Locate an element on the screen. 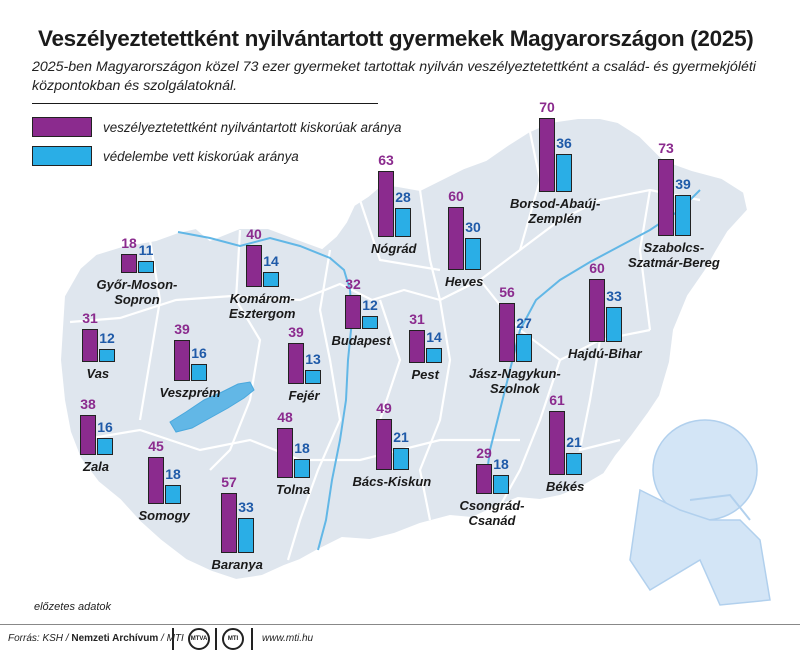  value-label-protected: 33 is located at coordinates (246, 507).